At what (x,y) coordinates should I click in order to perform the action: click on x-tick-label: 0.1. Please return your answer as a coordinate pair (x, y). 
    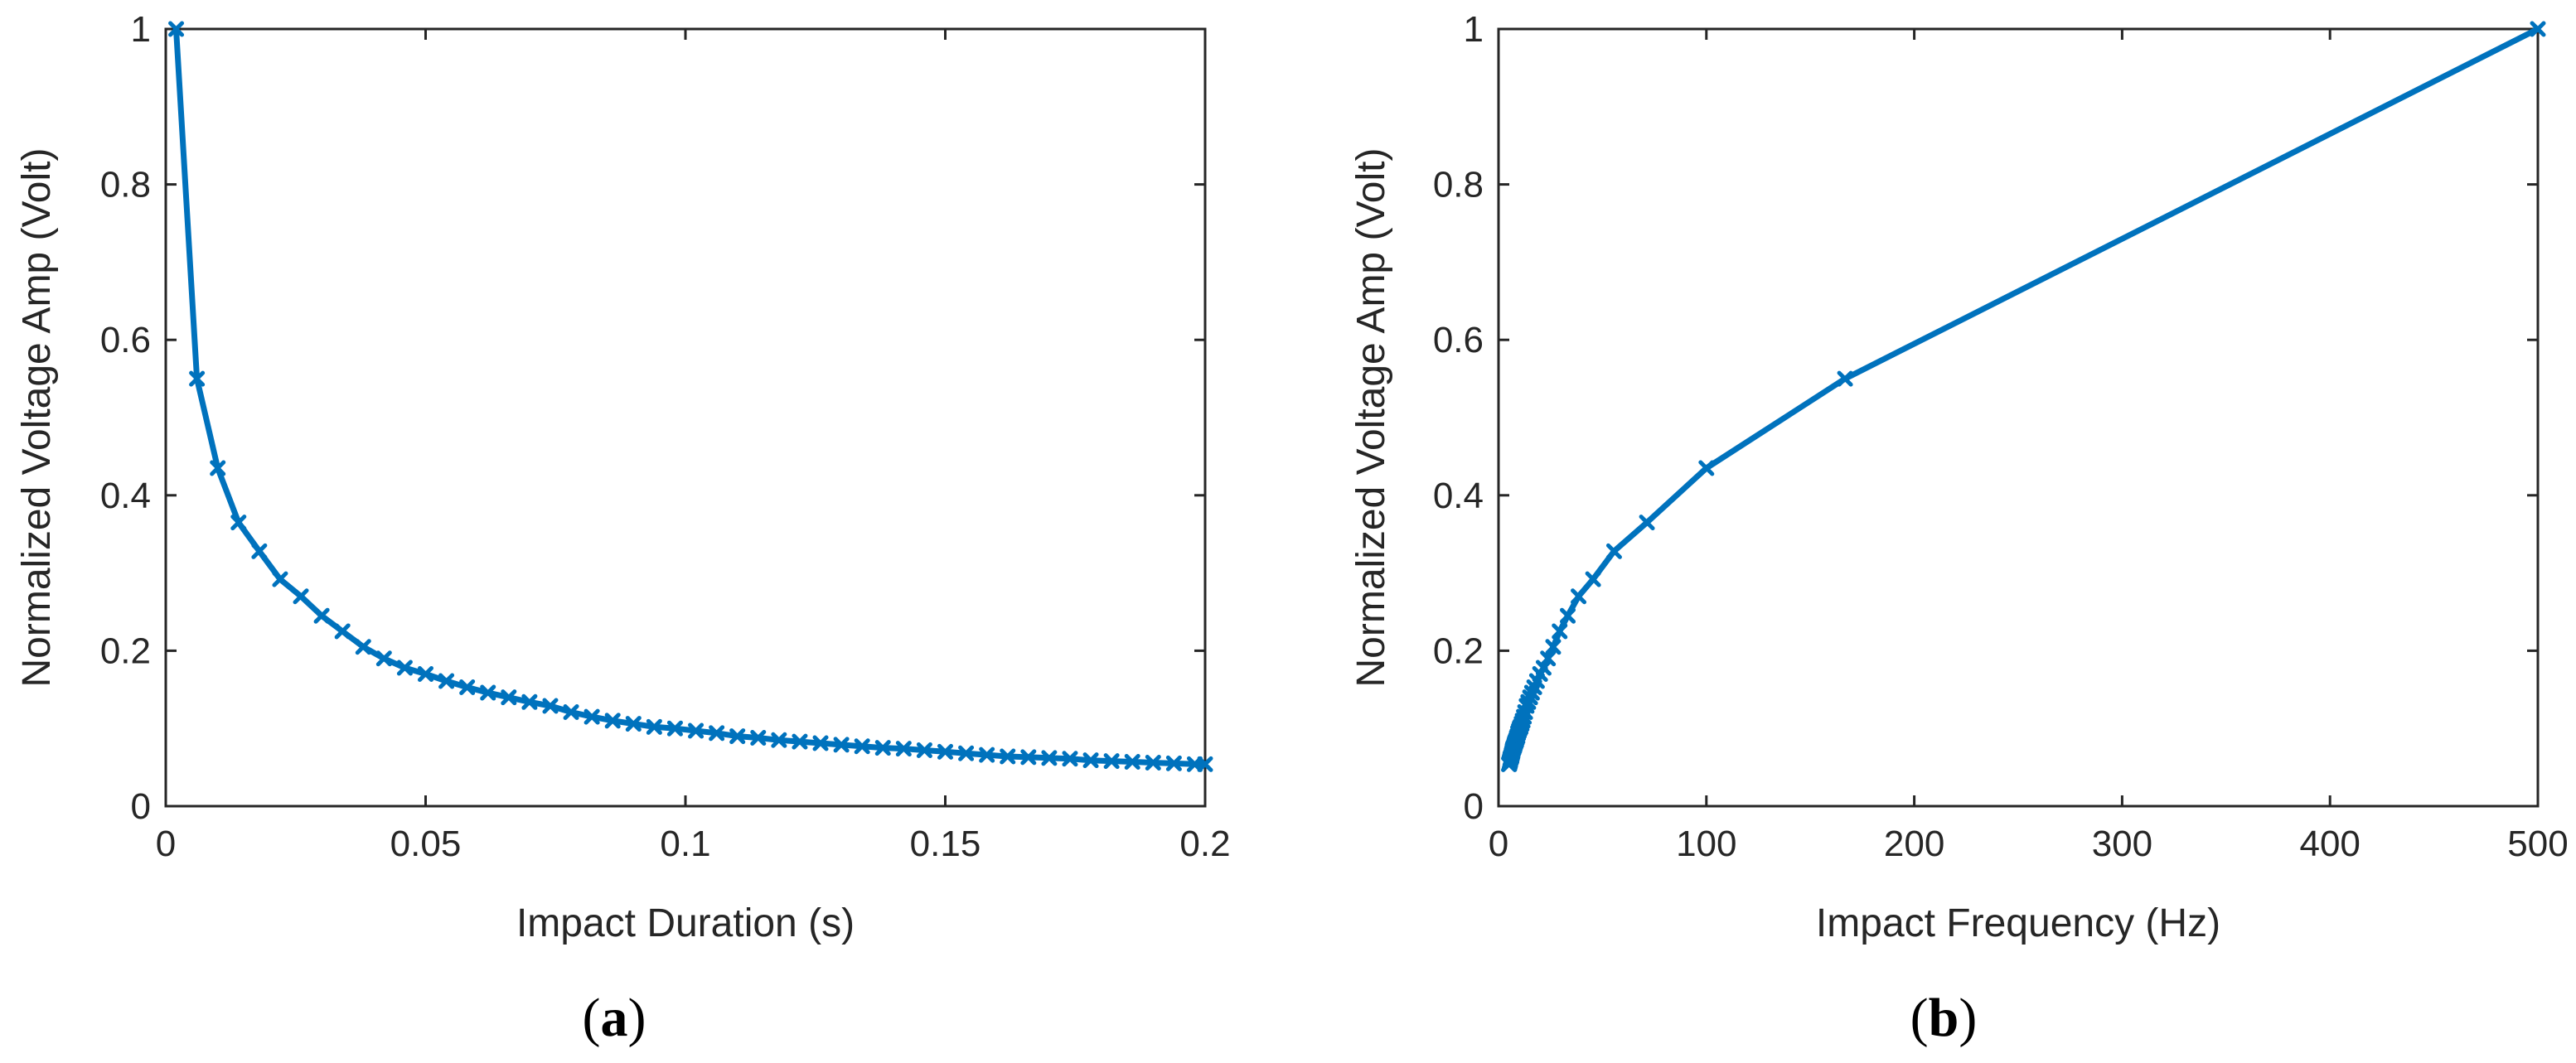
    Looking at the image, I should click on (685, 844).